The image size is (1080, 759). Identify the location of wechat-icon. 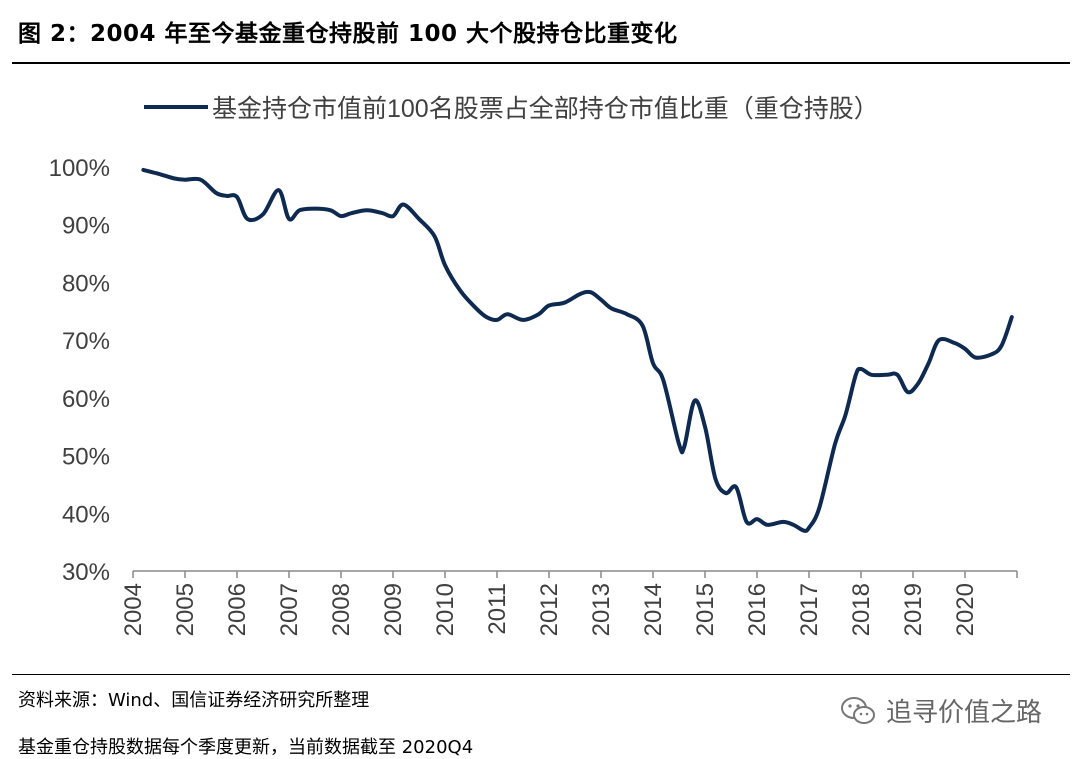
(858, 710).